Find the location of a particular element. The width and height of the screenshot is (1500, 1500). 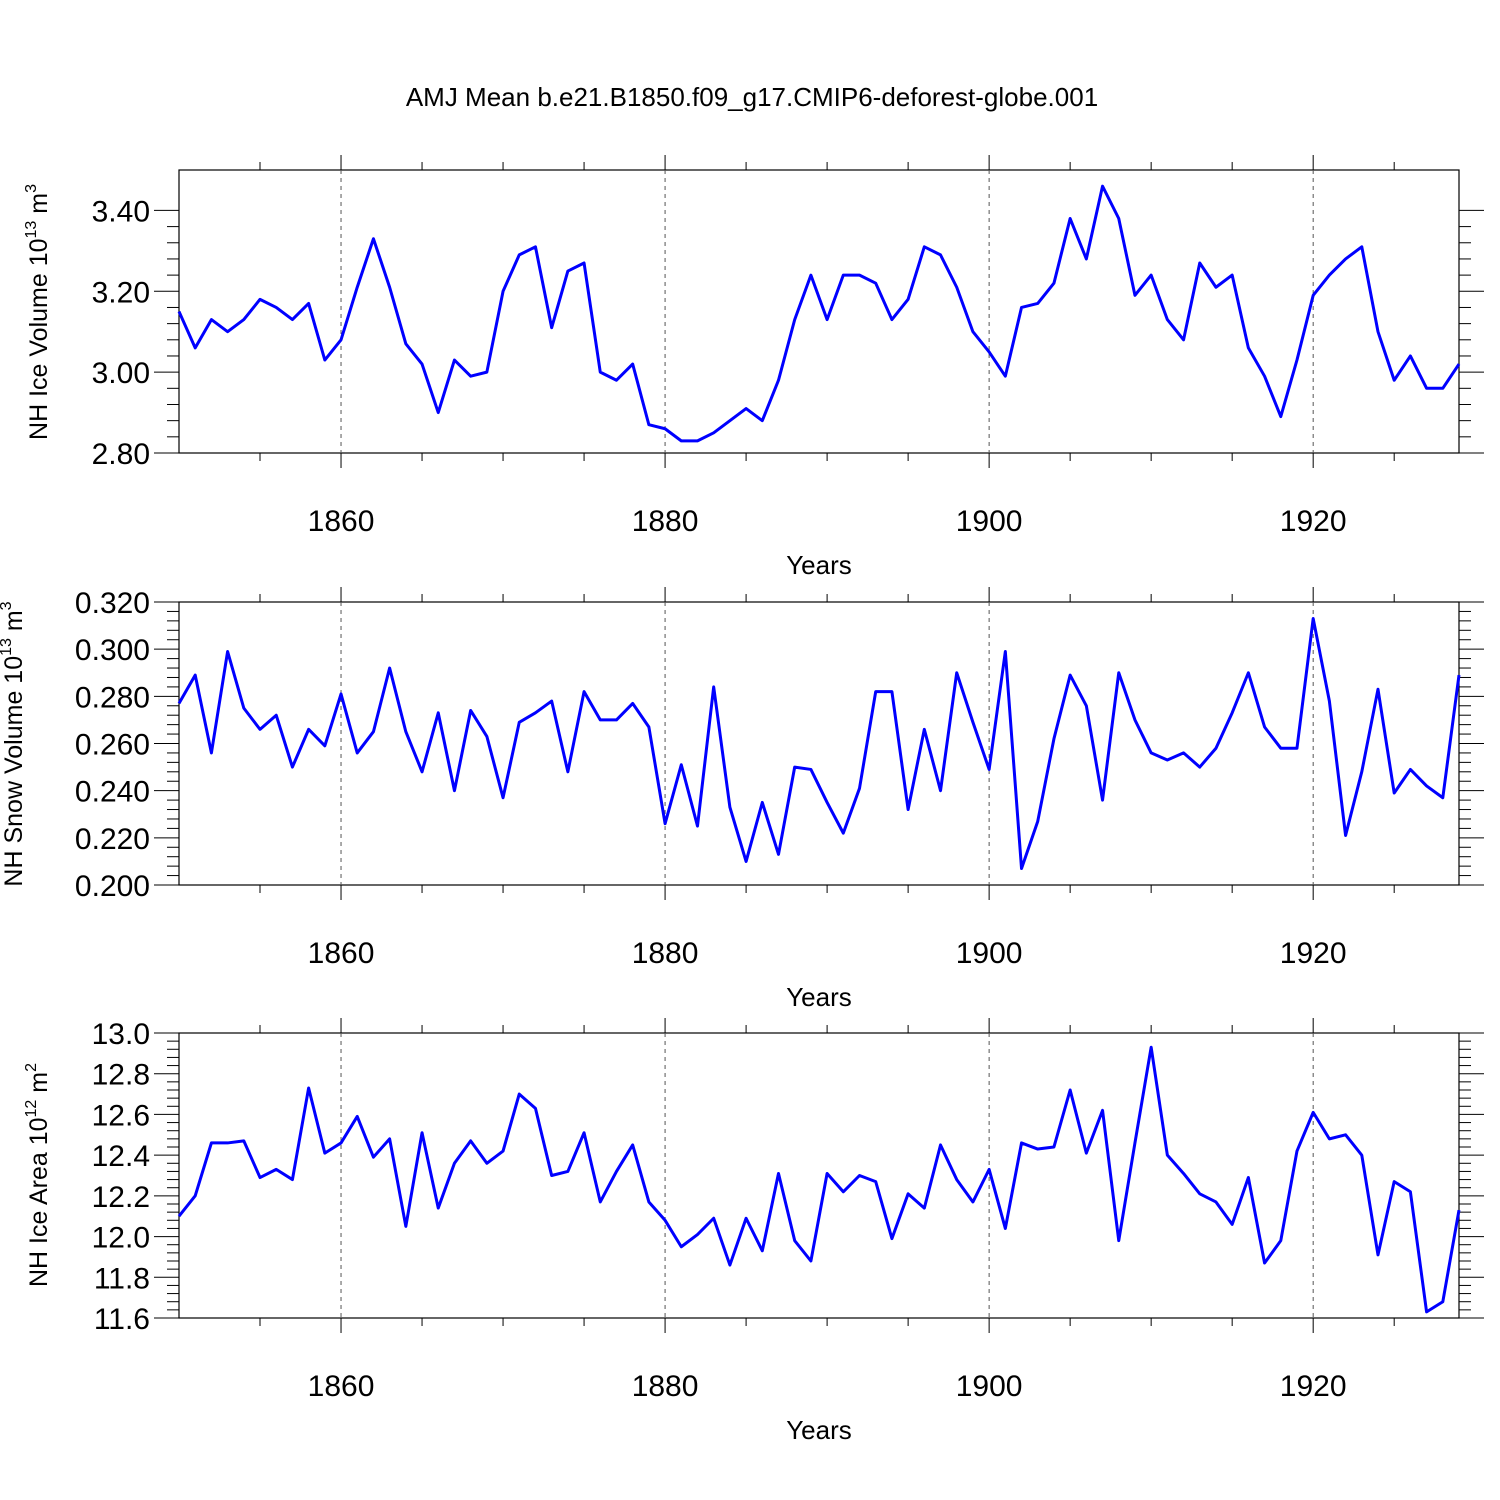

y-axis-title-main: NH Ice Volume 10 is located at coordinates (39, 339).